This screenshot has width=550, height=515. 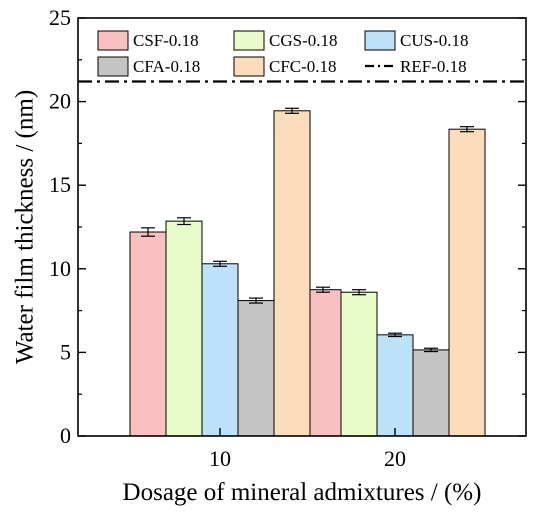 What do you see at coordinates (60, 268) in the screenshot?
I see `y-tick-label: 10` at bounding box center [60, 268].